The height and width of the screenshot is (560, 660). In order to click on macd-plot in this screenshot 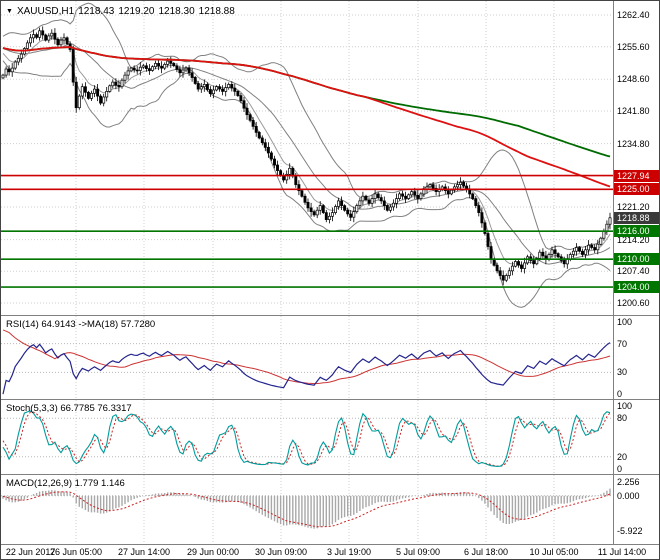, I will do `click(307, 509)`.